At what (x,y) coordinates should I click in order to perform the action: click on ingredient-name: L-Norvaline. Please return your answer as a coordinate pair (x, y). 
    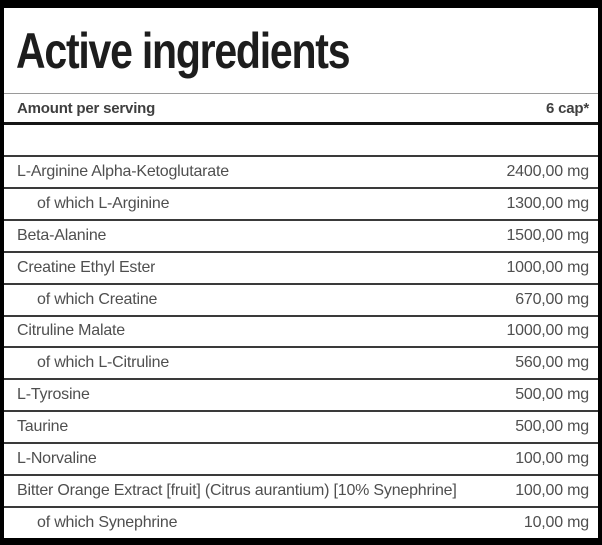
    Looking at the image, I should click on (57, 459).